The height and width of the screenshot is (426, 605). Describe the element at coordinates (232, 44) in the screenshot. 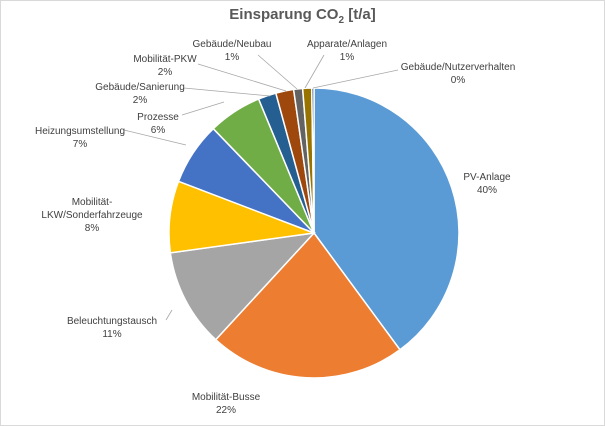

I see `slice-name-8: Gebäude/Neubau` at that location.